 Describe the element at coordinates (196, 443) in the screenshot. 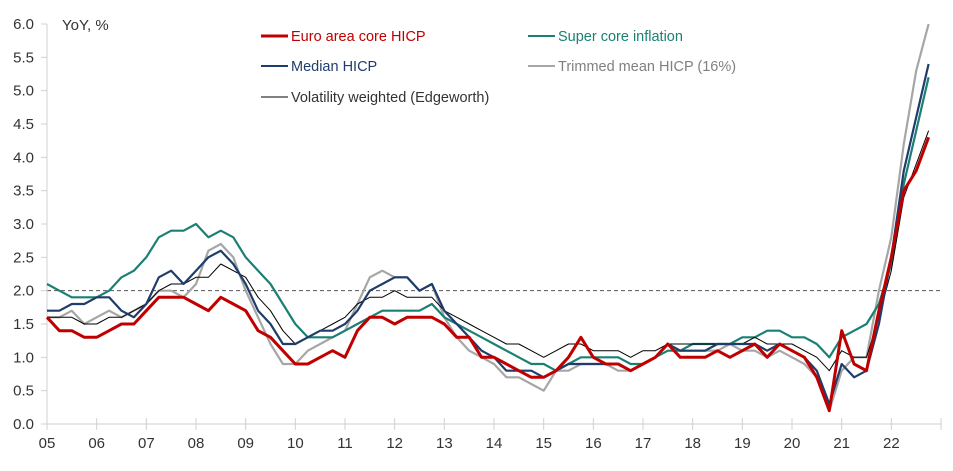

I see `x-tick-label: 08` at that location.